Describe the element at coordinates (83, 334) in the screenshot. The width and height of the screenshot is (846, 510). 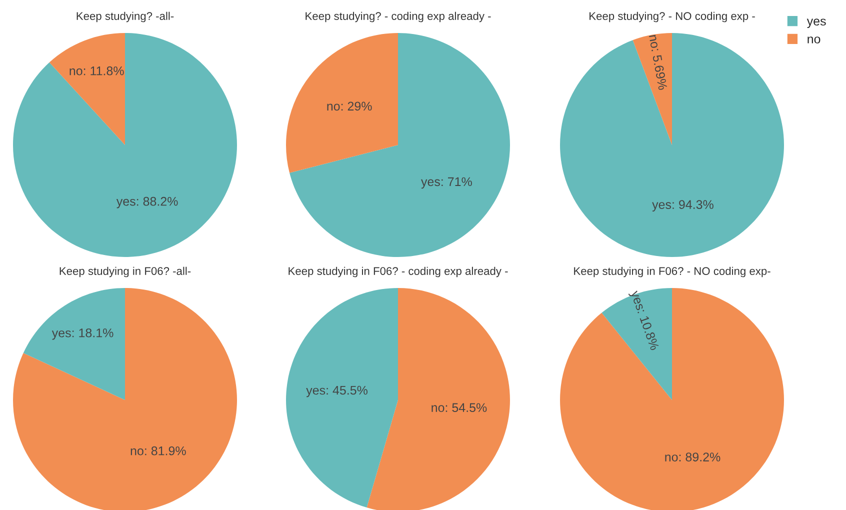
I see `slice-label: yes: 18.1%` at that location.